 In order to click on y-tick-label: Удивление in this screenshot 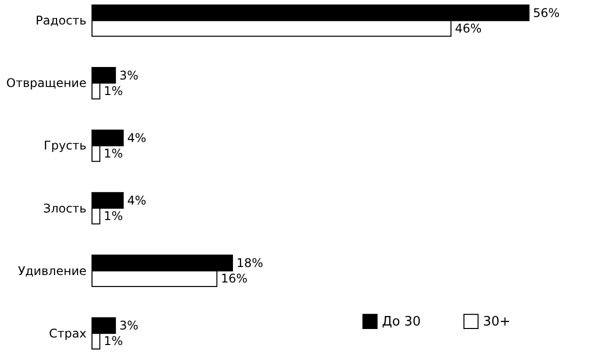, I will do `click(52, 271)`.